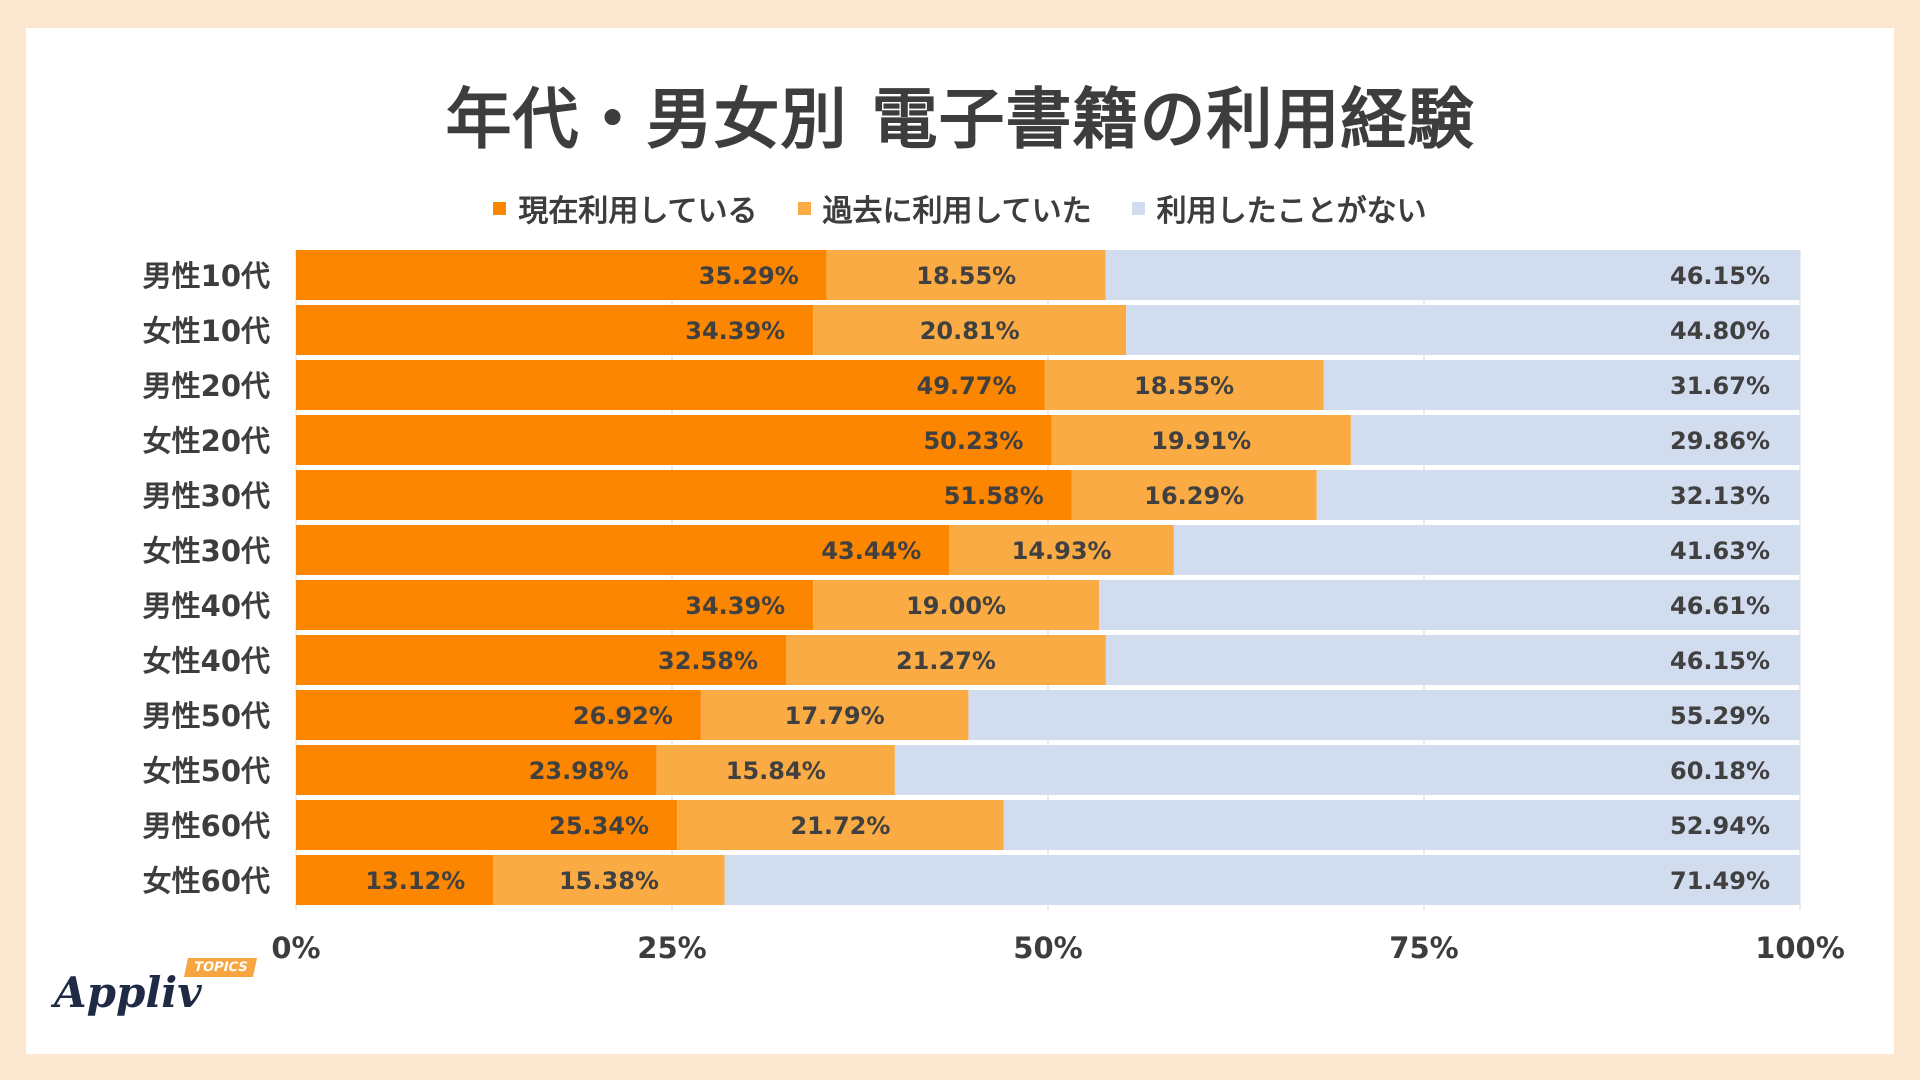  I want to click on legend-label-never: 利用したことがない, so click(1291, 211).